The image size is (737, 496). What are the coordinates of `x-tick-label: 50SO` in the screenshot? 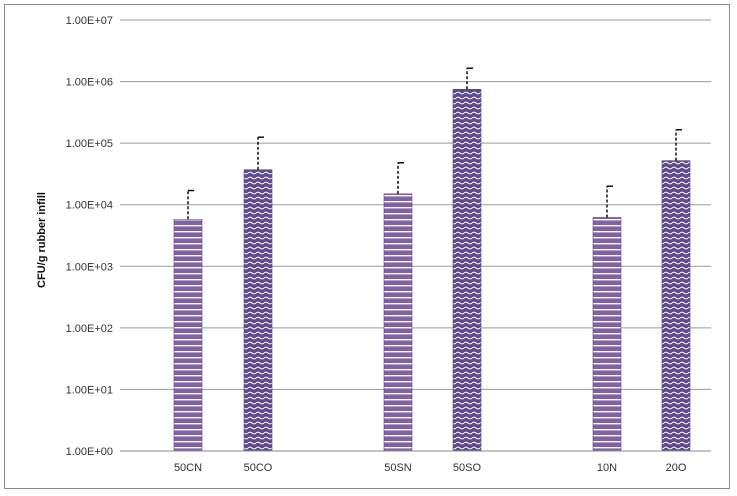 It's located at (467, 468).